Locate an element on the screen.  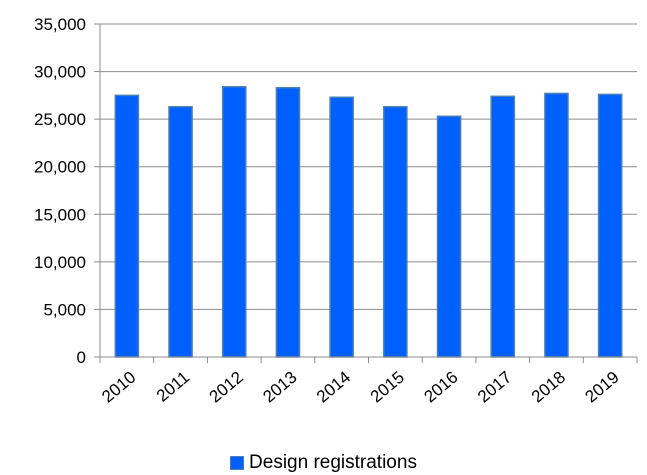
bar-2013 is located at coordinates (288, 222).